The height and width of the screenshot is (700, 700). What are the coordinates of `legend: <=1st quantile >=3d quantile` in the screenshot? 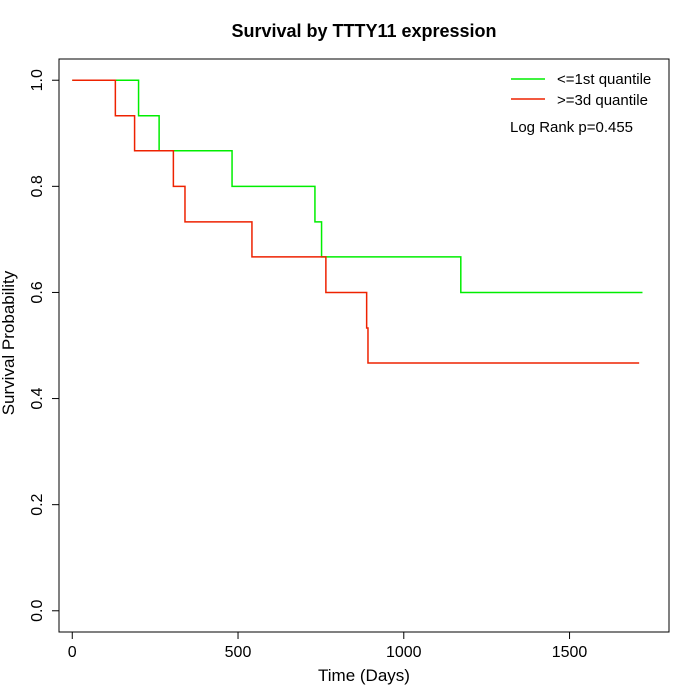 It's located at (581, 90).